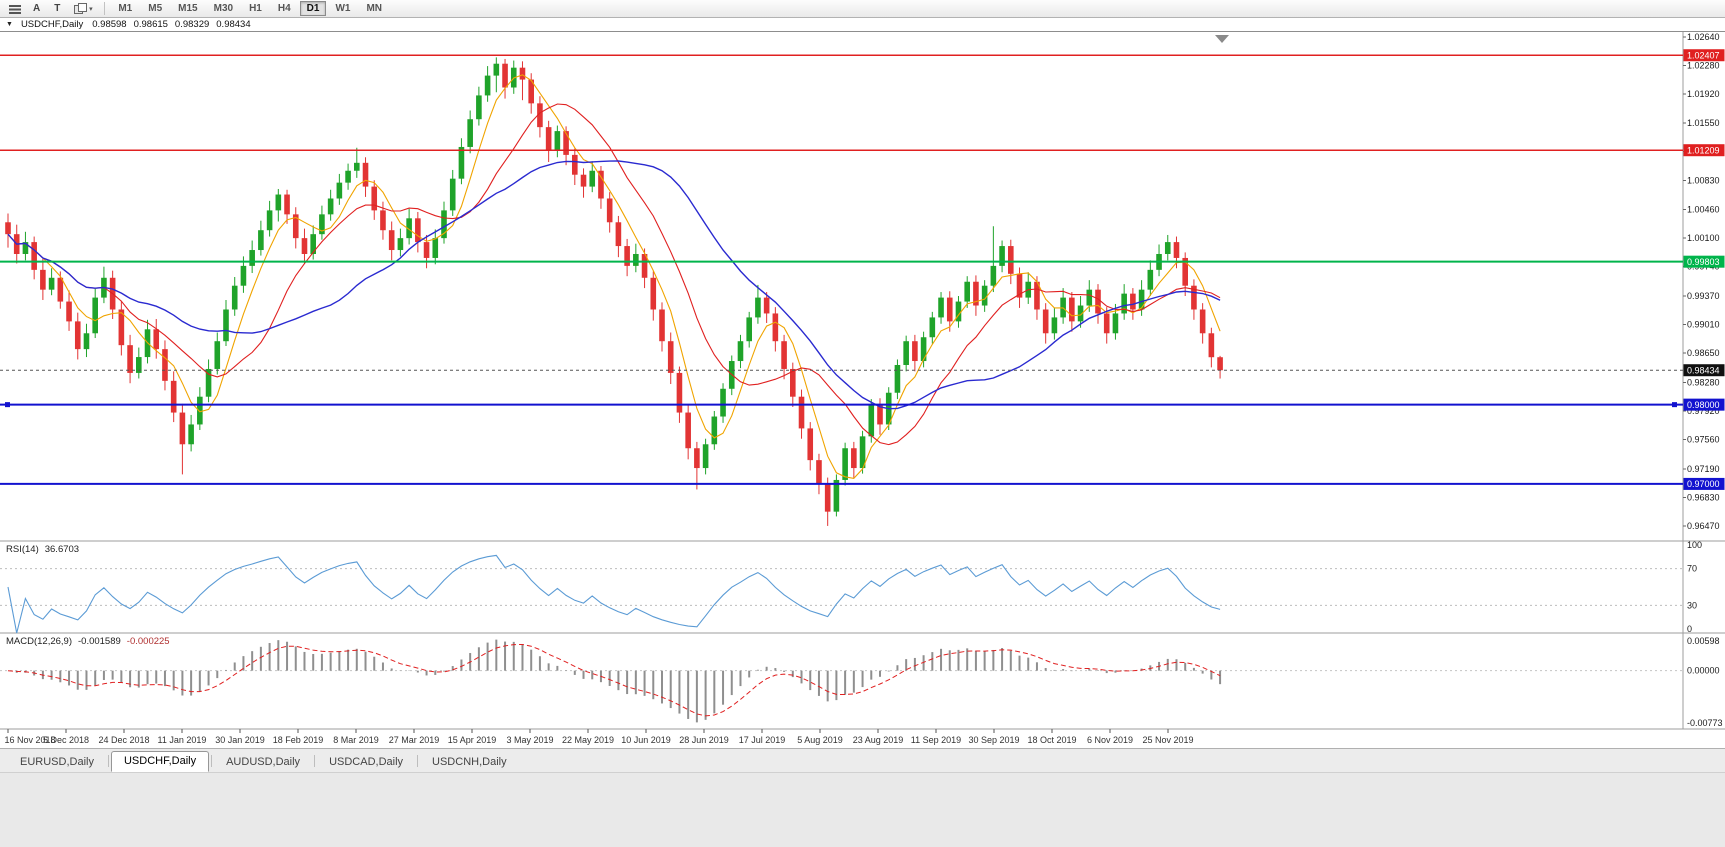  What do you see at coordinates (1703, 94) in the screenshot?
I see `price-axis-label: 1.01920` at bounding box center [1703, 94].